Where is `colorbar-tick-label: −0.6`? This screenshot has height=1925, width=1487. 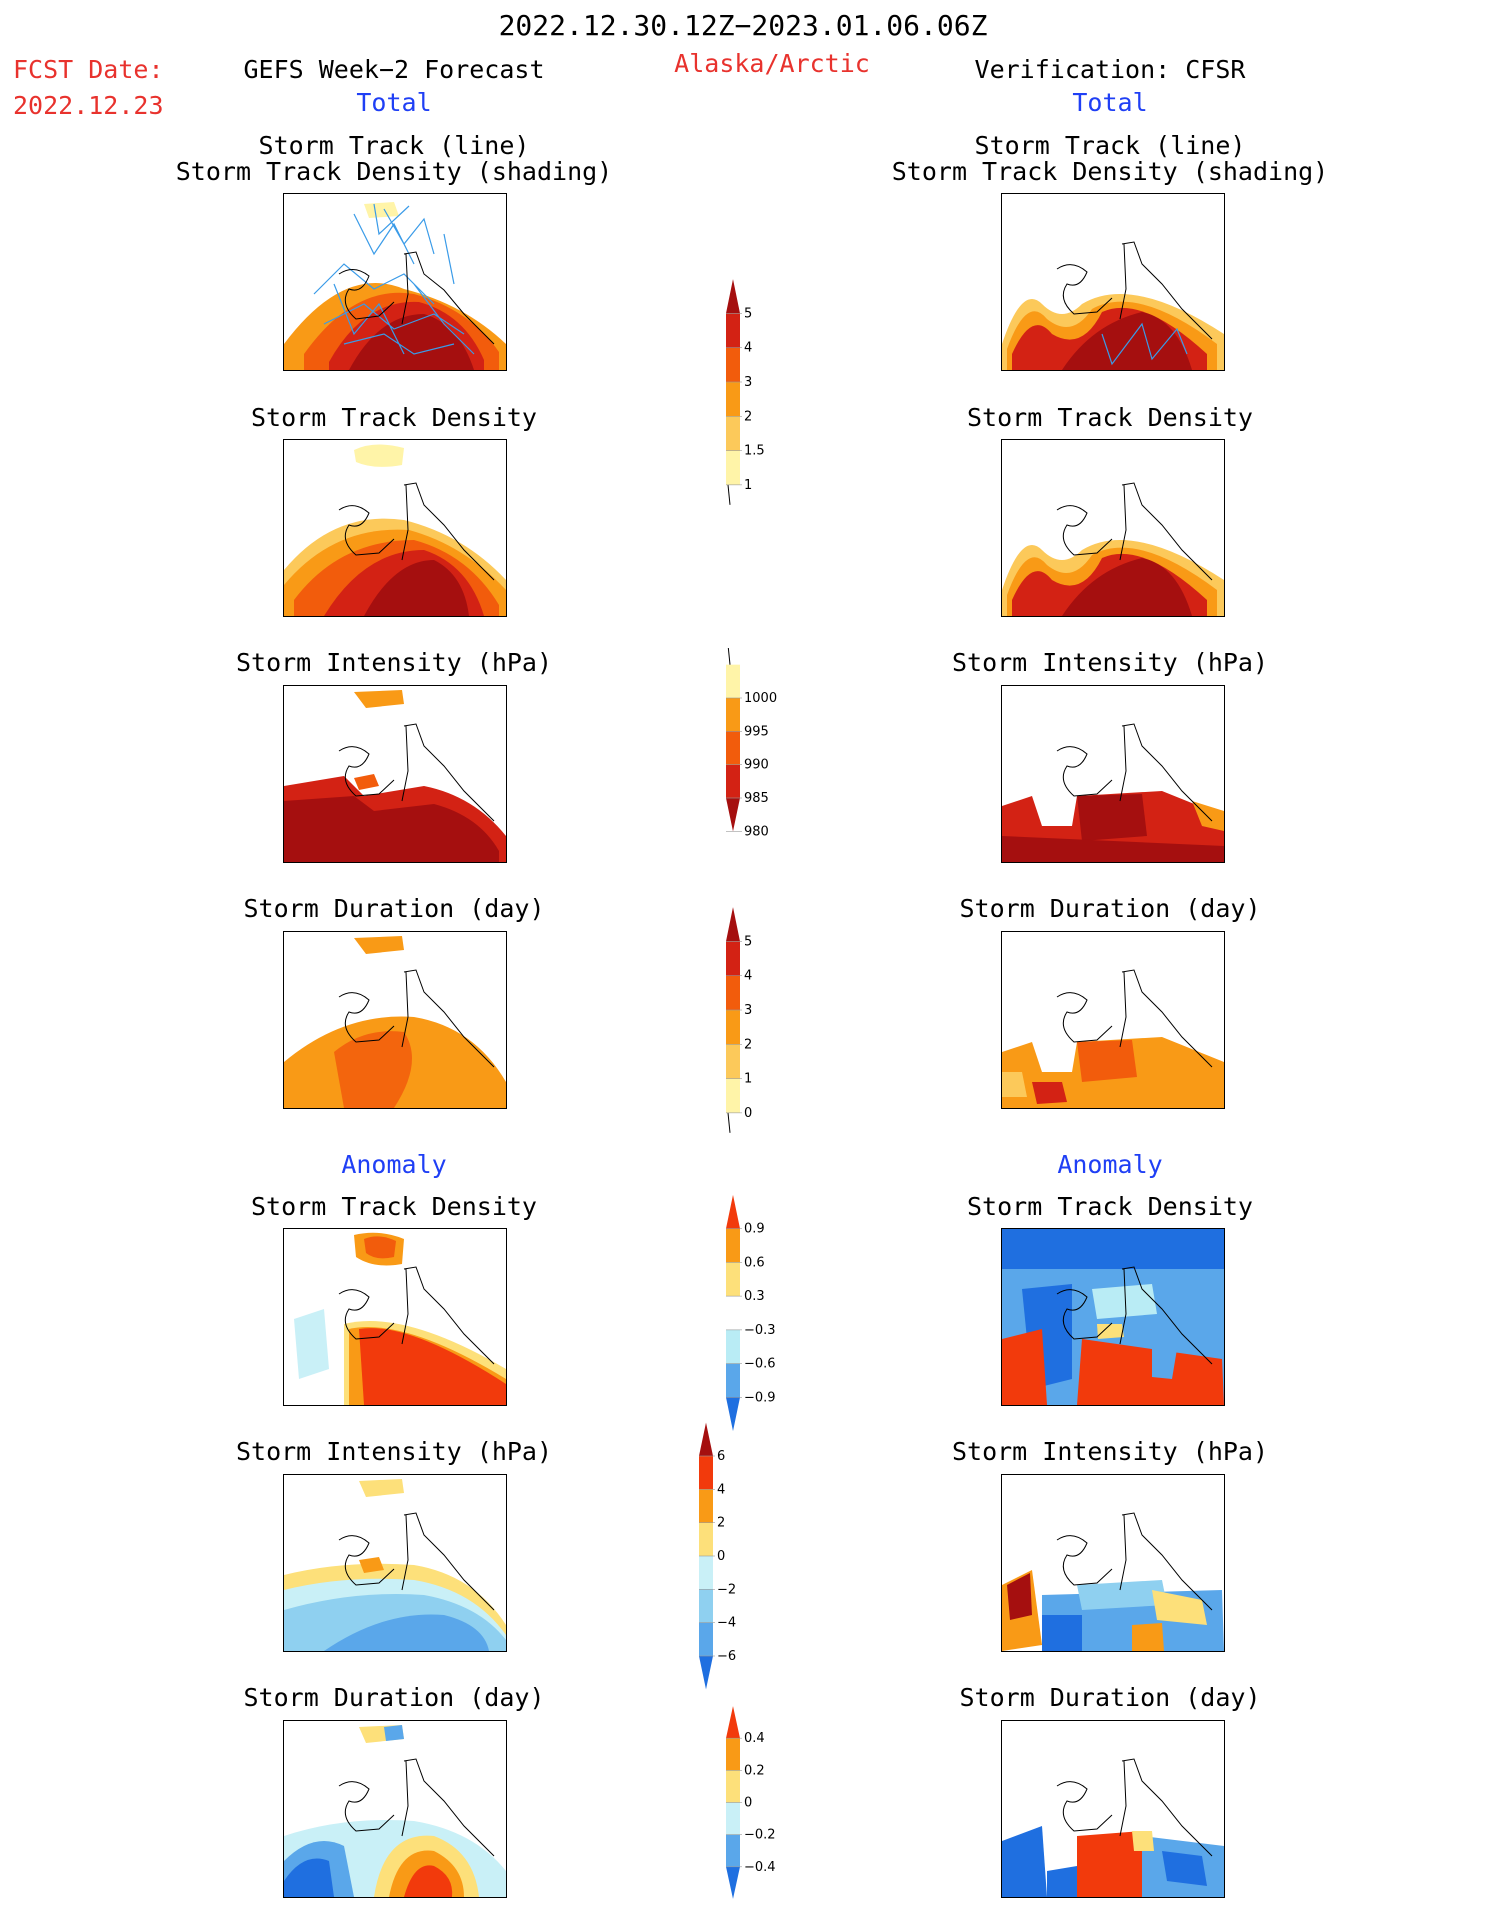
colorbar-tick-label: −0.6 is located at coordinates (760, 1364).